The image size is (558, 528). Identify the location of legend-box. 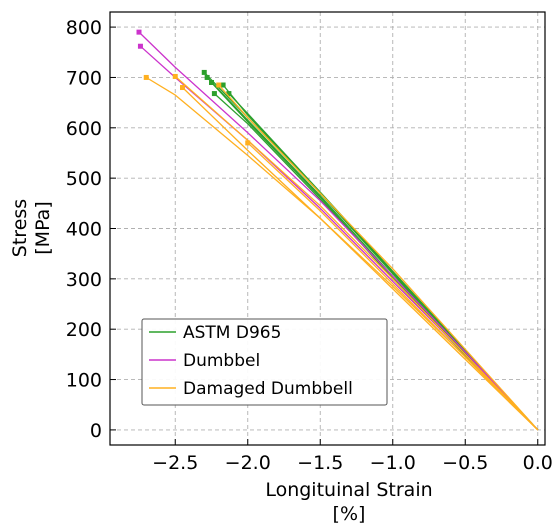
(264, 362).